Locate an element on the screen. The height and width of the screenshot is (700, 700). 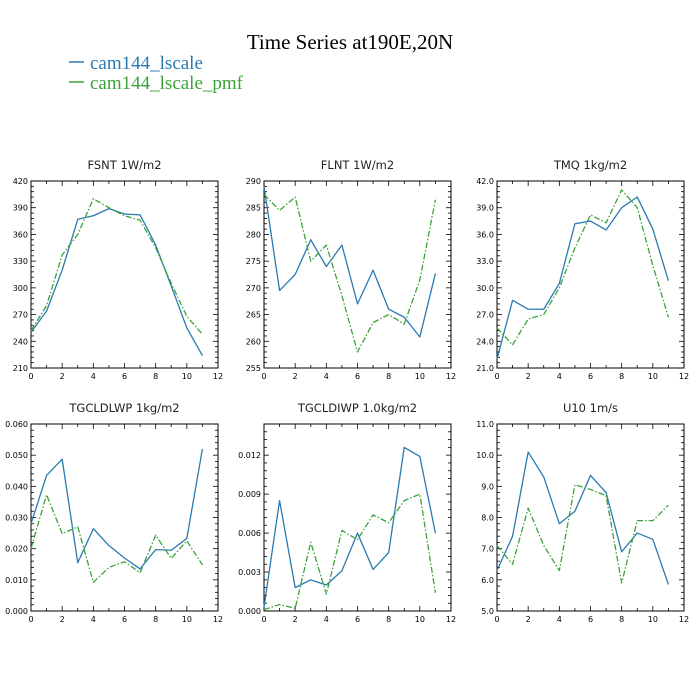
y-tick-label: 8.0 is located at coordinates (487, 518).